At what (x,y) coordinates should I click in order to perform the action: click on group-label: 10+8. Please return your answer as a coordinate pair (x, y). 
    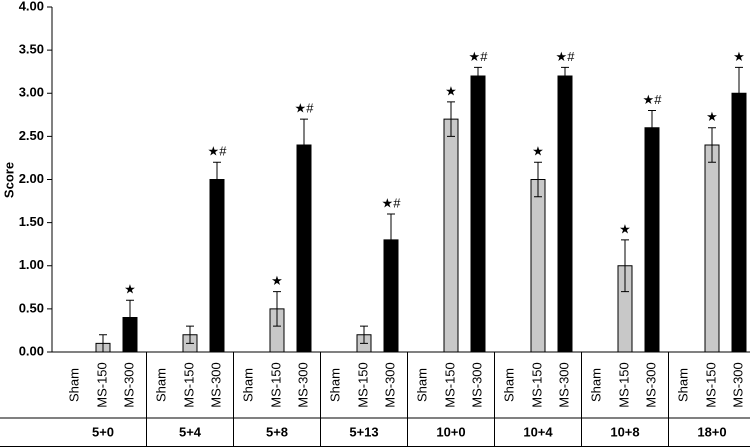
    Looking at the image, I should click on (624, 431).